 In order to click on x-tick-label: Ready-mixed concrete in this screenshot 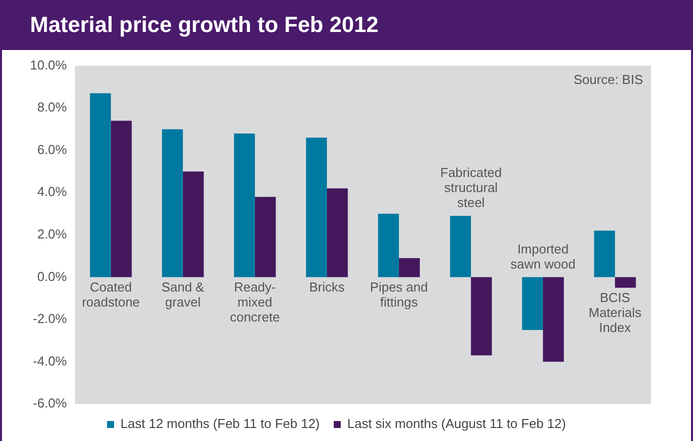, I will do `click(255, 301)`.